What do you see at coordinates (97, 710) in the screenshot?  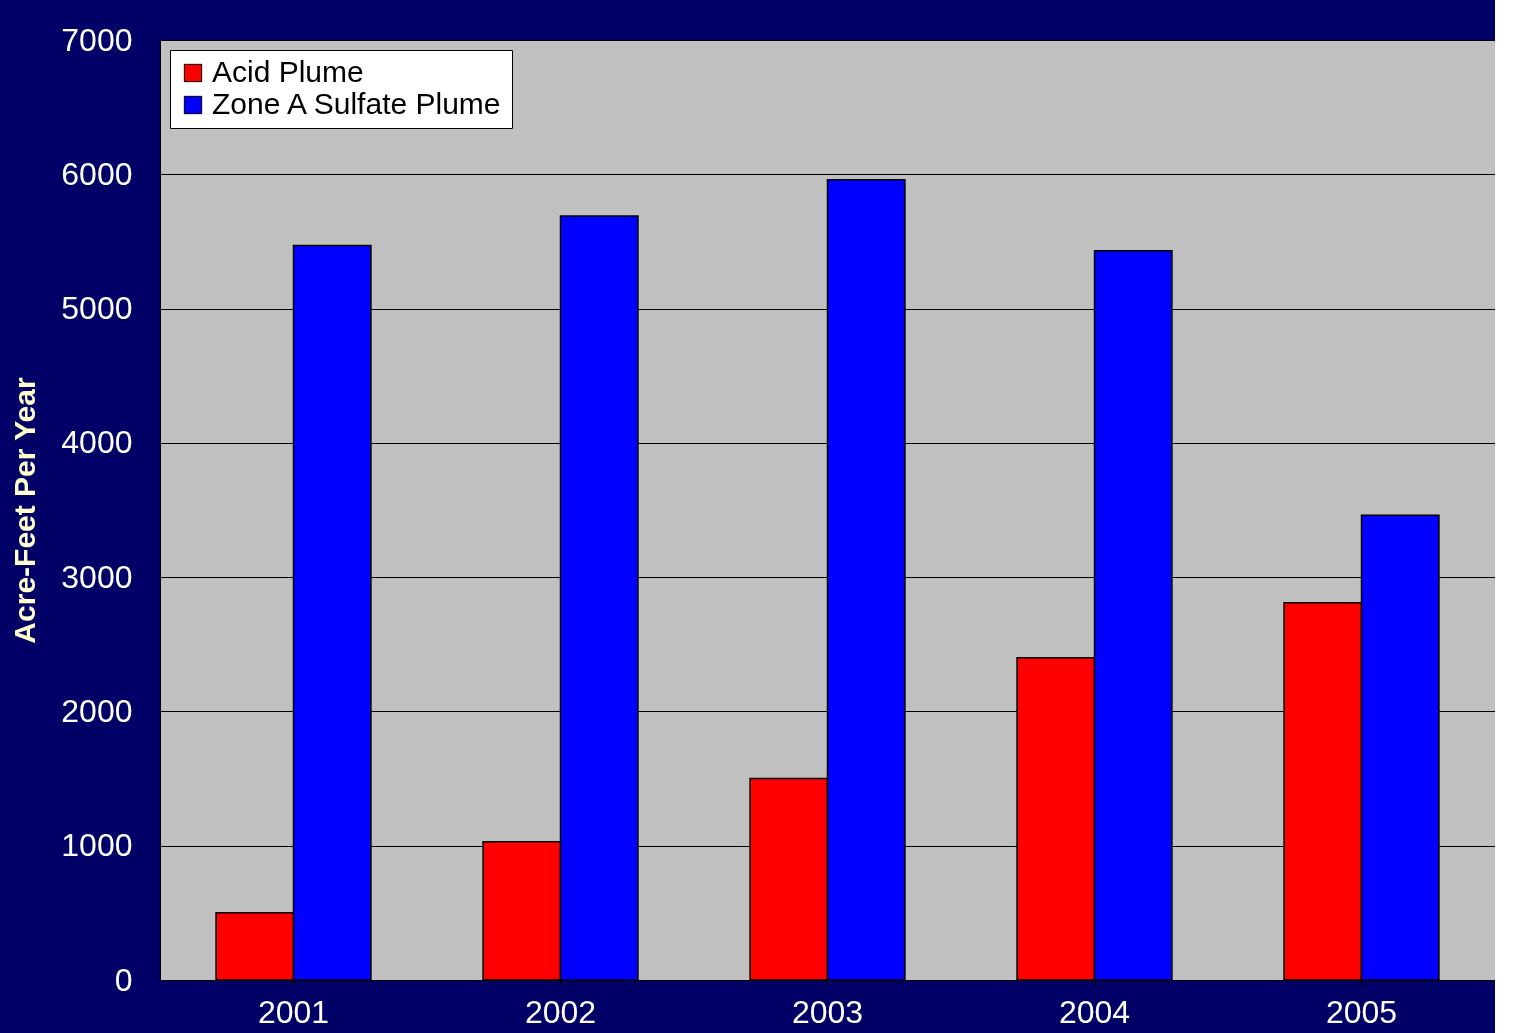 I see `y-tick-label: 2000` at bounding box center [97, 710].